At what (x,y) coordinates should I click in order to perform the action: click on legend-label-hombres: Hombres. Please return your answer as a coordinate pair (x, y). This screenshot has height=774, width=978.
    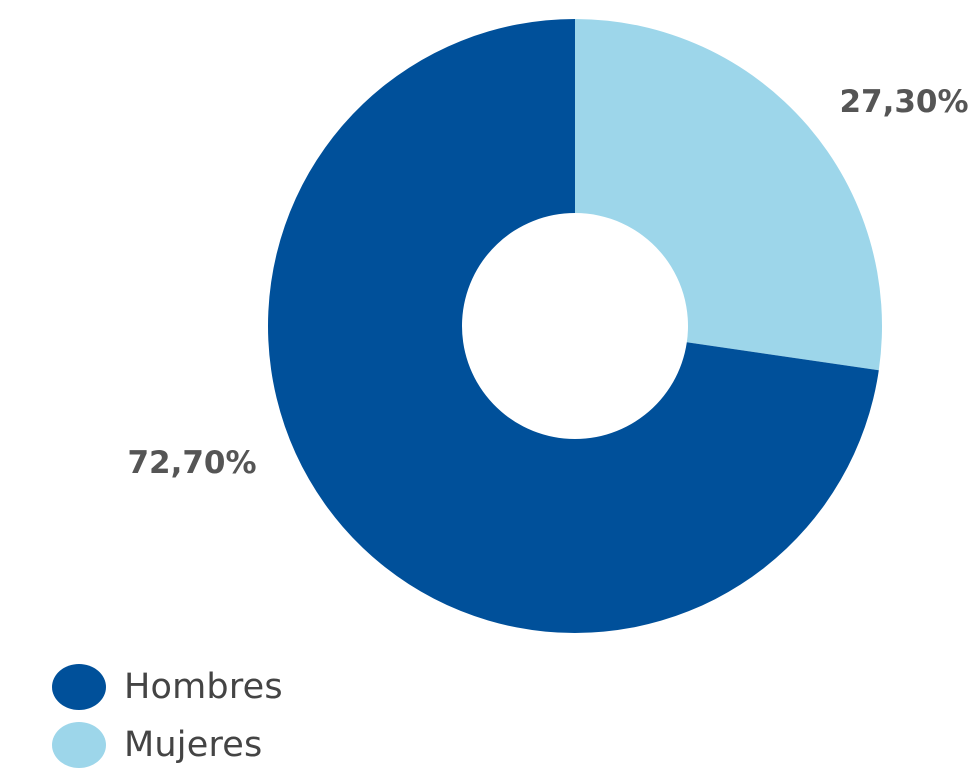
    Looking at the image, I should click on (203, 687).